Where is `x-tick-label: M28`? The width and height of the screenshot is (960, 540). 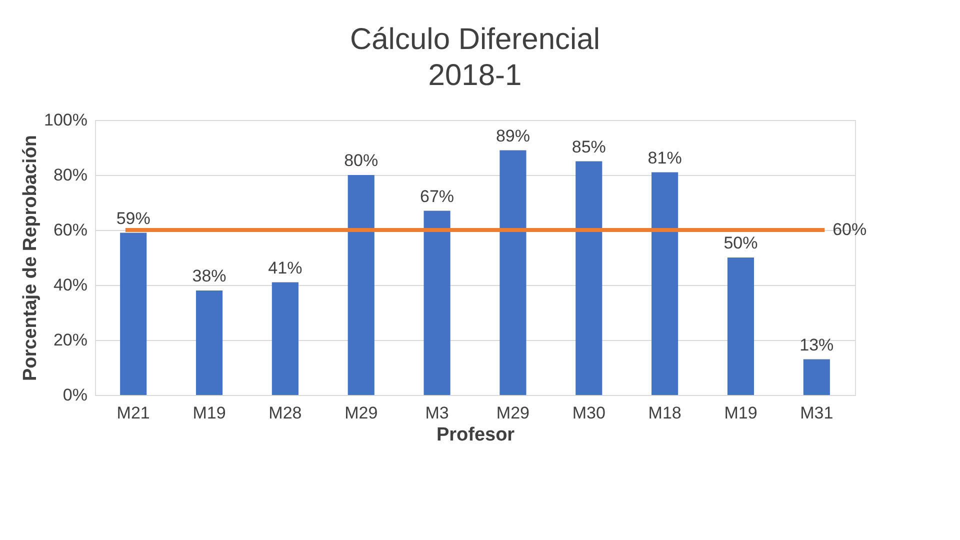
x-tick-label: M28 is located at coordinates (285, 413).